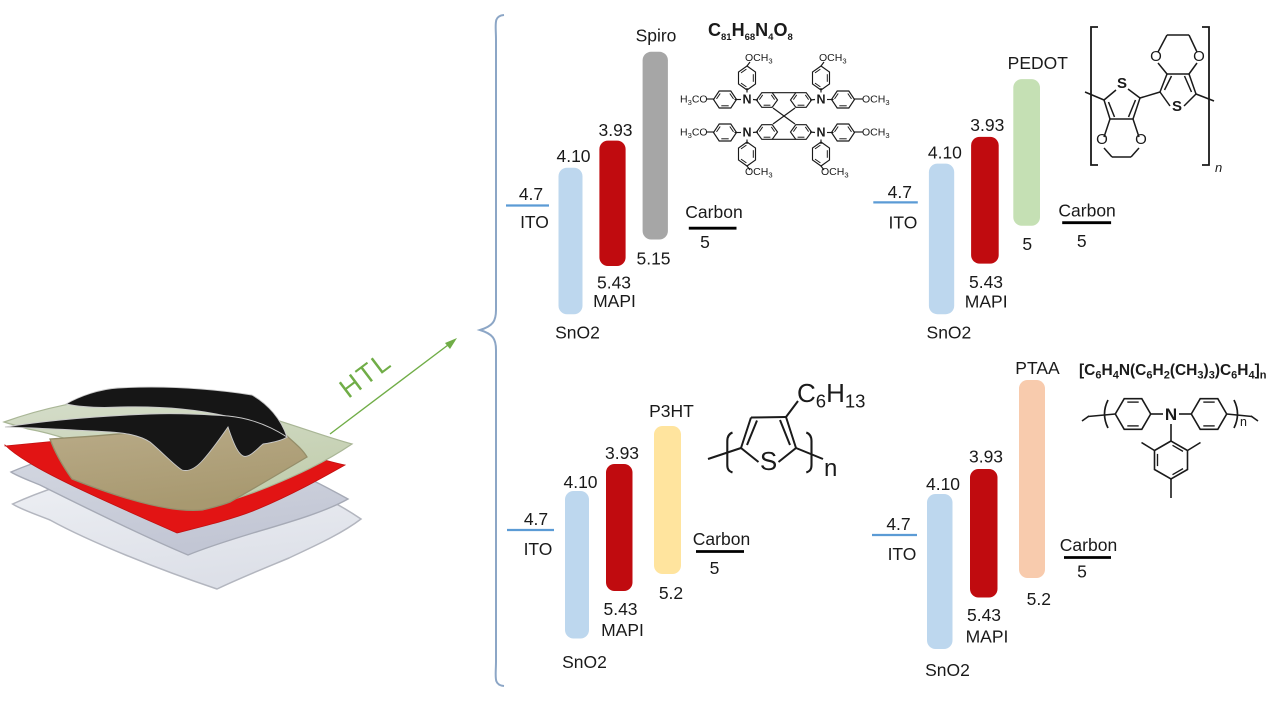  I want to click on svg-text: Spiro, so click(656, 36).